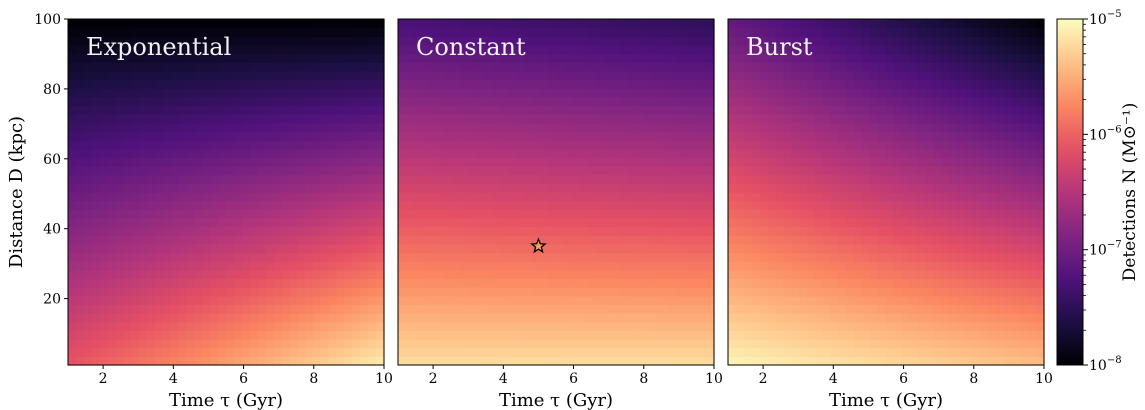 The width and height of the screenshot is (1145, 410). I want to click on colorbar-tick-label: 10−7, so click(1105, 249).